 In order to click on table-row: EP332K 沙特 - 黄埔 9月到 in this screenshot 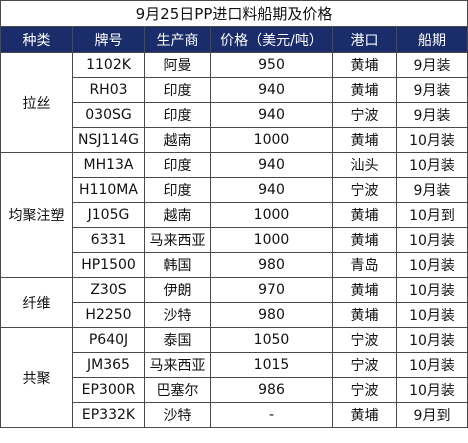, I will do `click(234, 415)`.